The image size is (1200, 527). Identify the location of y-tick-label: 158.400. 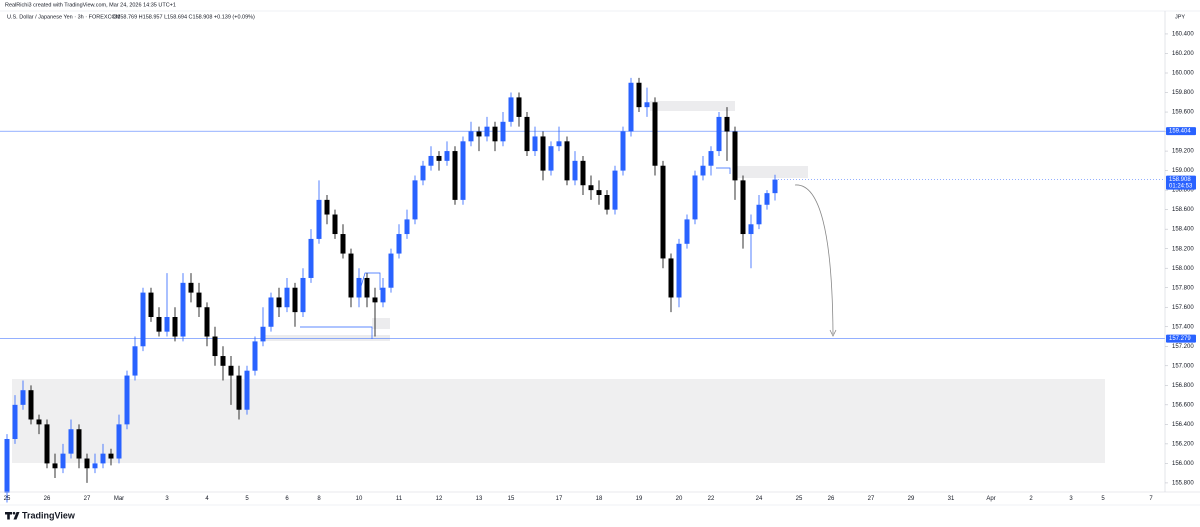
(1183, 230).